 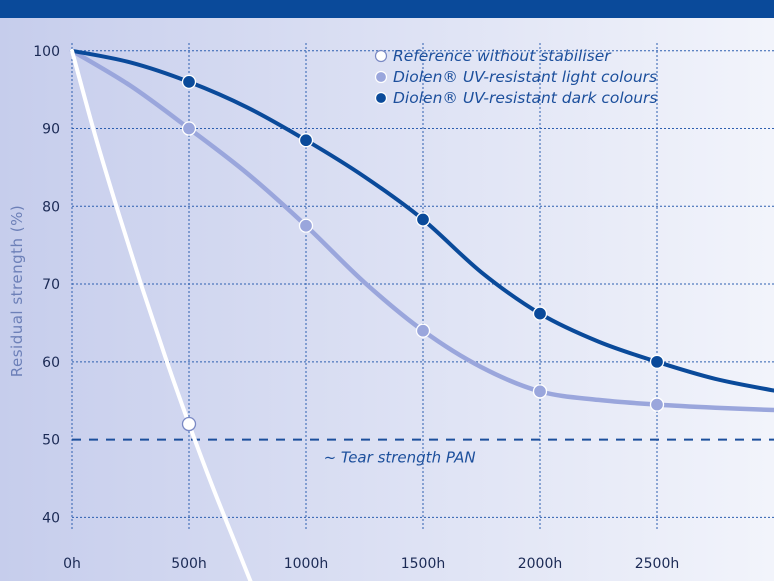 I want to click on x-tick-label: 0h, so click(x=72, y=564).